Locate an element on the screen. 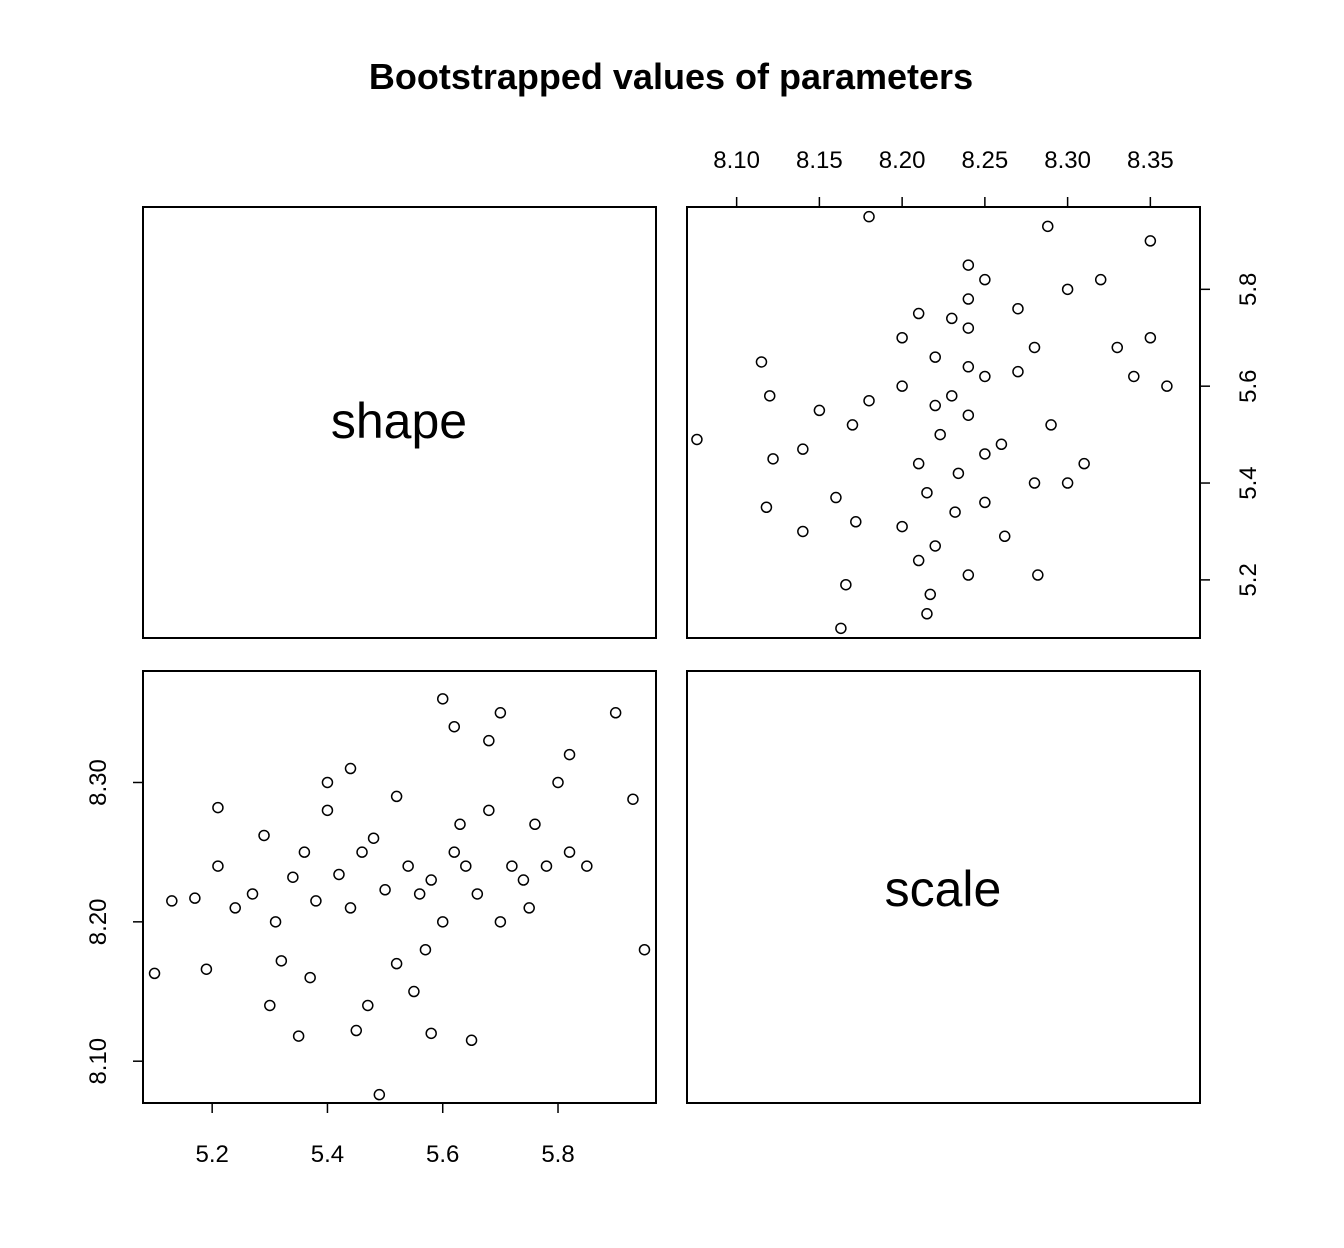  top-axis-ticks: 8.10 8.15 8.20 8.25 8.30 8.35 is located at coordinates (943, 177).